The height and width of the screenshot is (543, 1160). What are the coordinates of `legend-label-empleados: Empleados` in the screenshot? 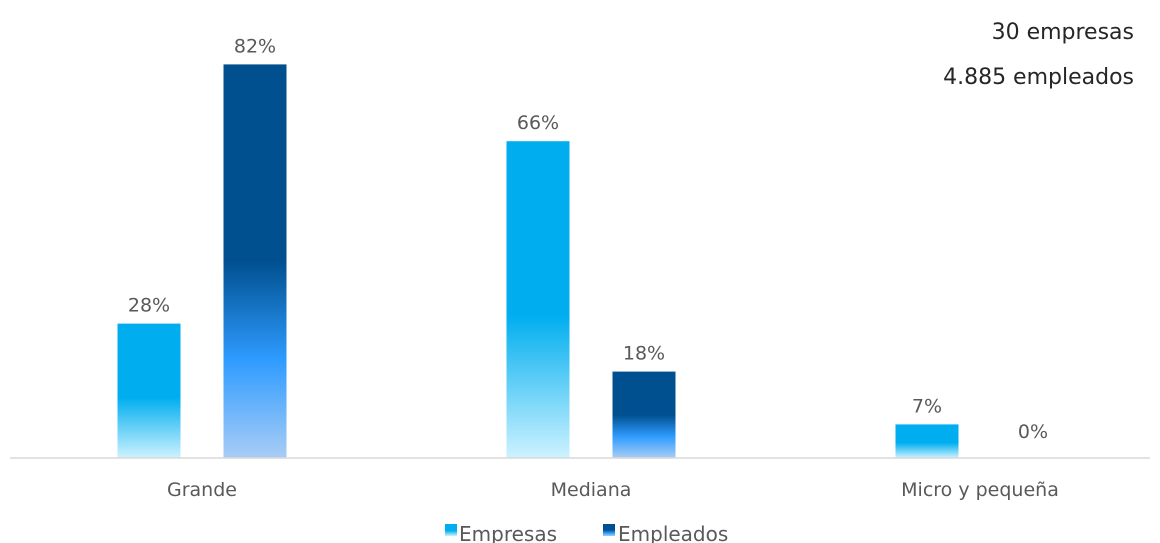 It's located at (673, 532).